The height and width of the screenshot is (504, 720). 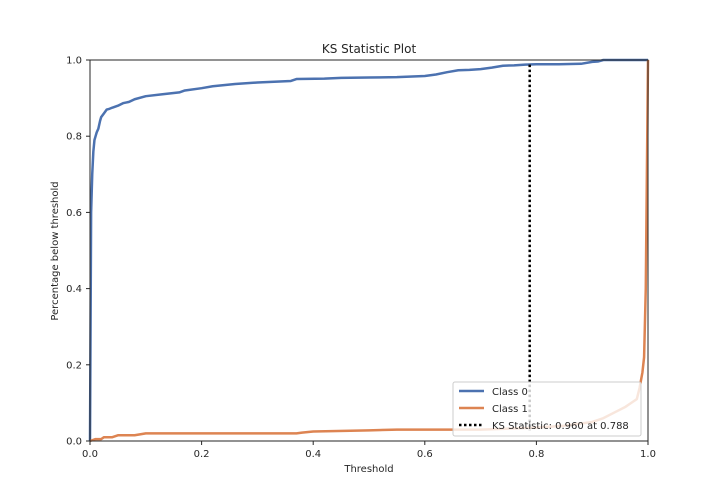 What do you see at coordinates (560, 426) in the screenshot?
I see `legend-label-ks-statistic: KS Statistic: 0.960 at 0.788` at bounding box center [560, 426].